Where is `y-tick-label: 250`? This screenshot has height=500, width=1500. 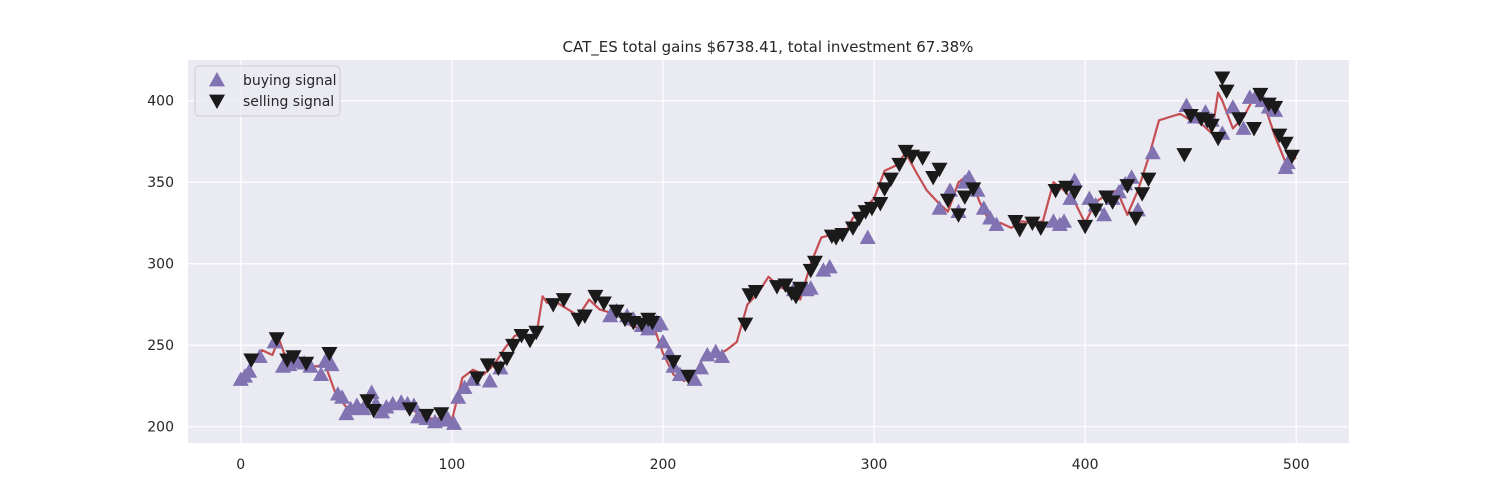 y-tick-label: 250 is located at coordinates (160, 346).